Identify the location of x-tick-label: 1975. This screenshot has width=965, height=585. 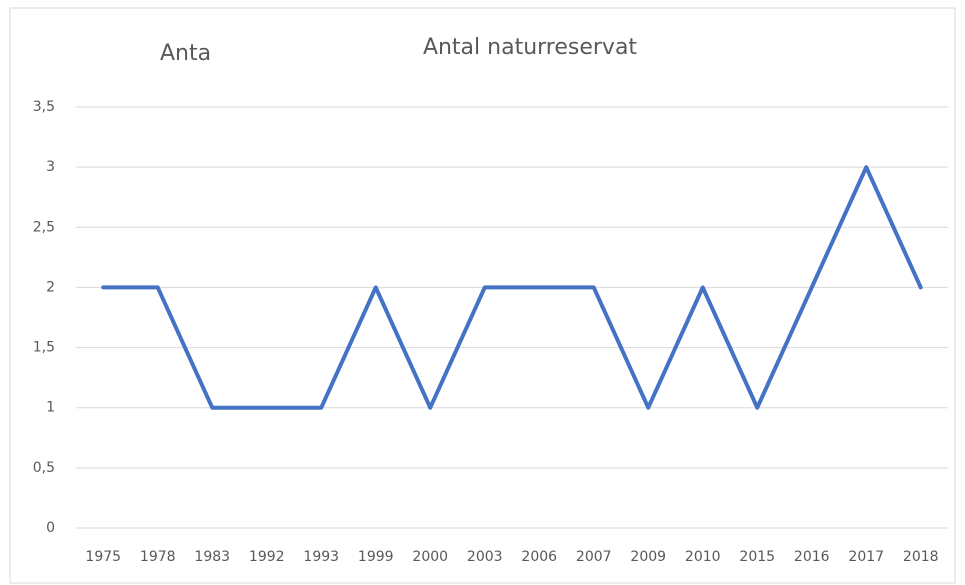
(103, 557).